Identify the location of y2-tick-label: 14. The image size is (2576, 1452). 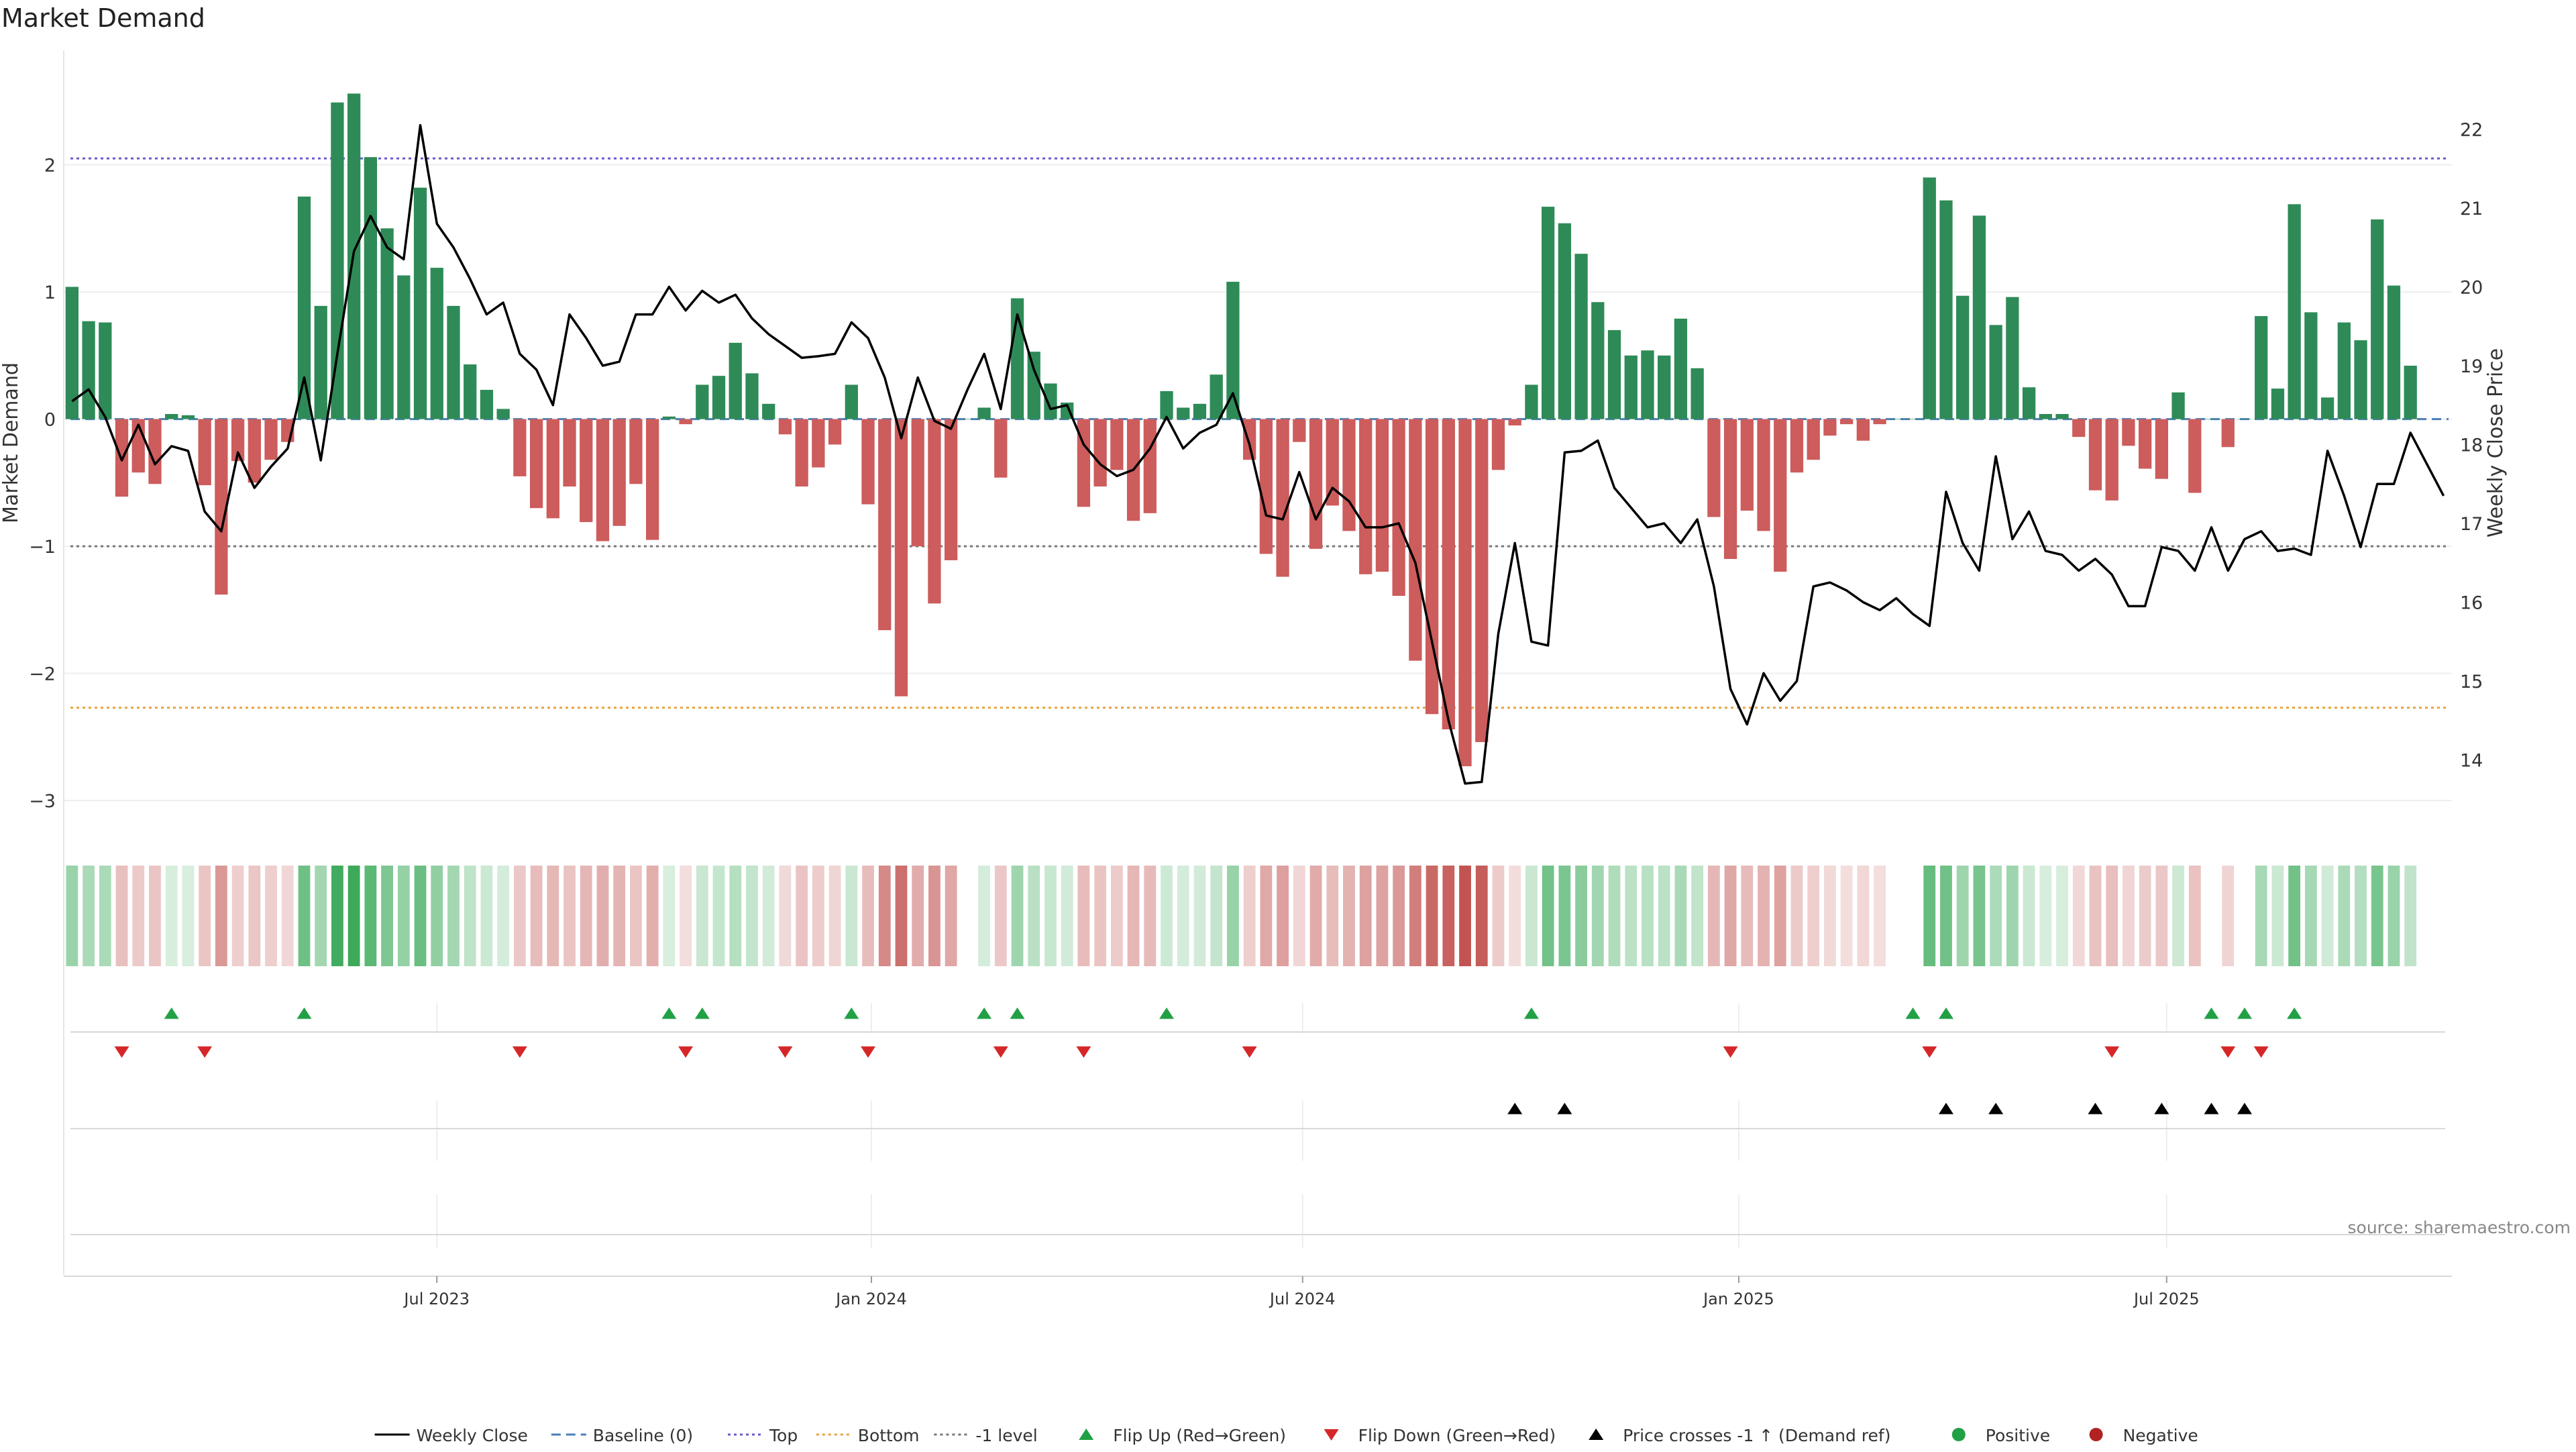
(2471, 761).